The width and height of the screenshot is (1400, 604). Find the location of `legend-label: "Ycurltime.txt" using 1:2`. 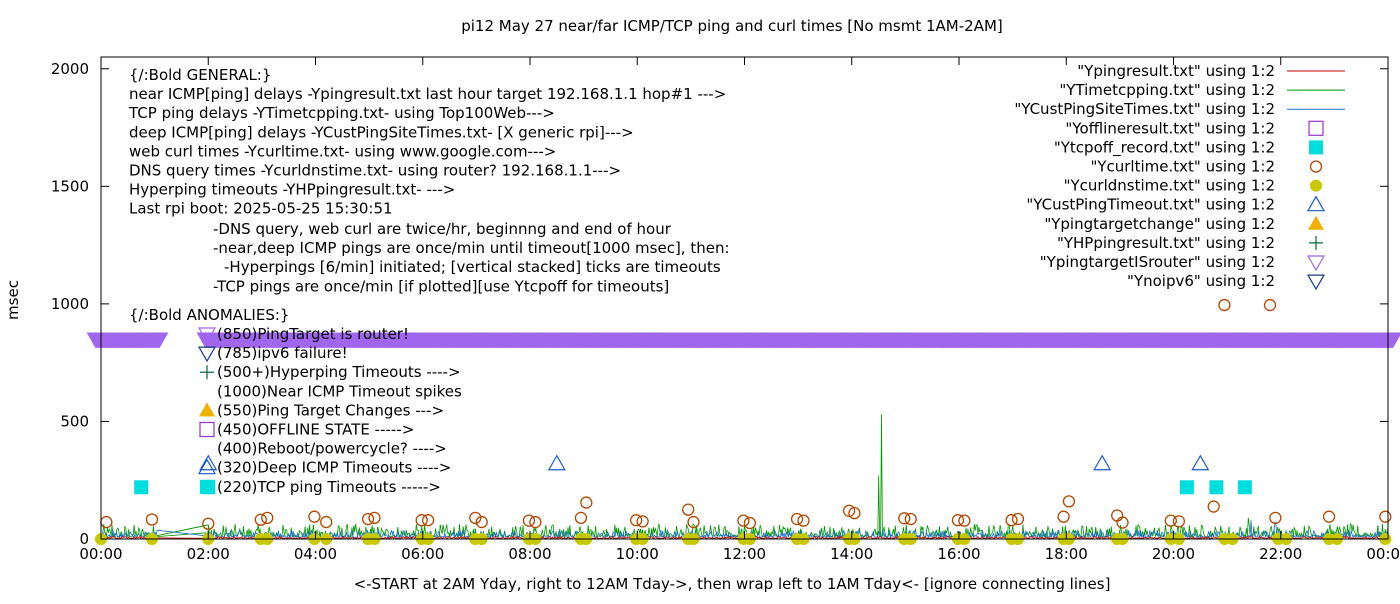

legend-label: "Ycurltime.txt" using 1:2 is located at coordinates (1182, 167).